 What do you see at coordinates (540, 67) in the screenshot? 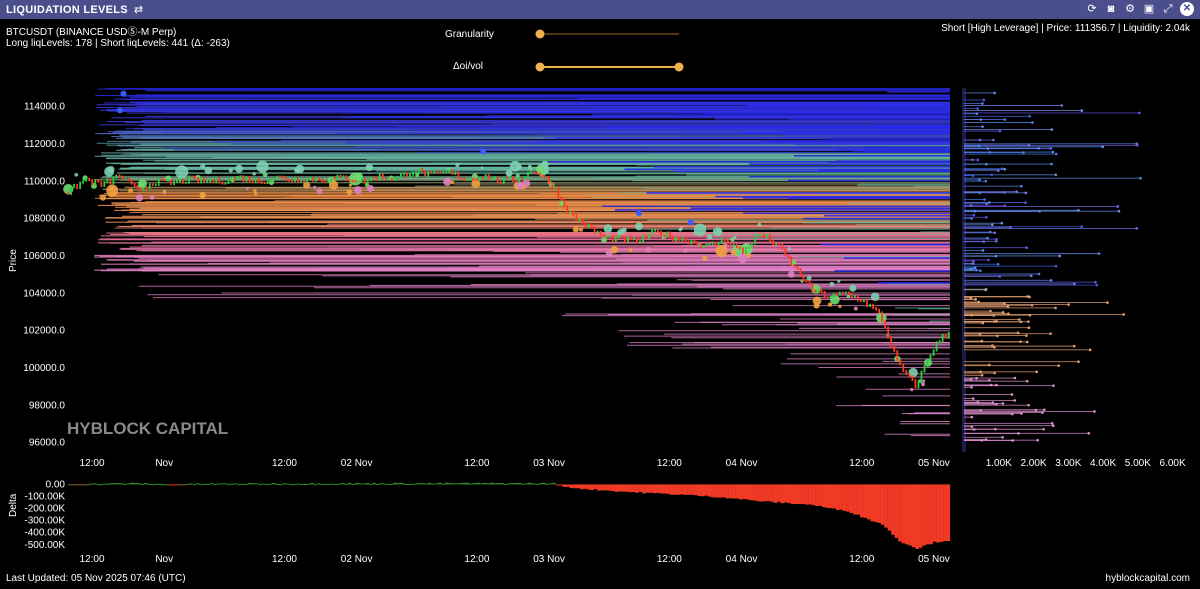
I see `oi-vol-handle-min` at bounding box center [540, 67].